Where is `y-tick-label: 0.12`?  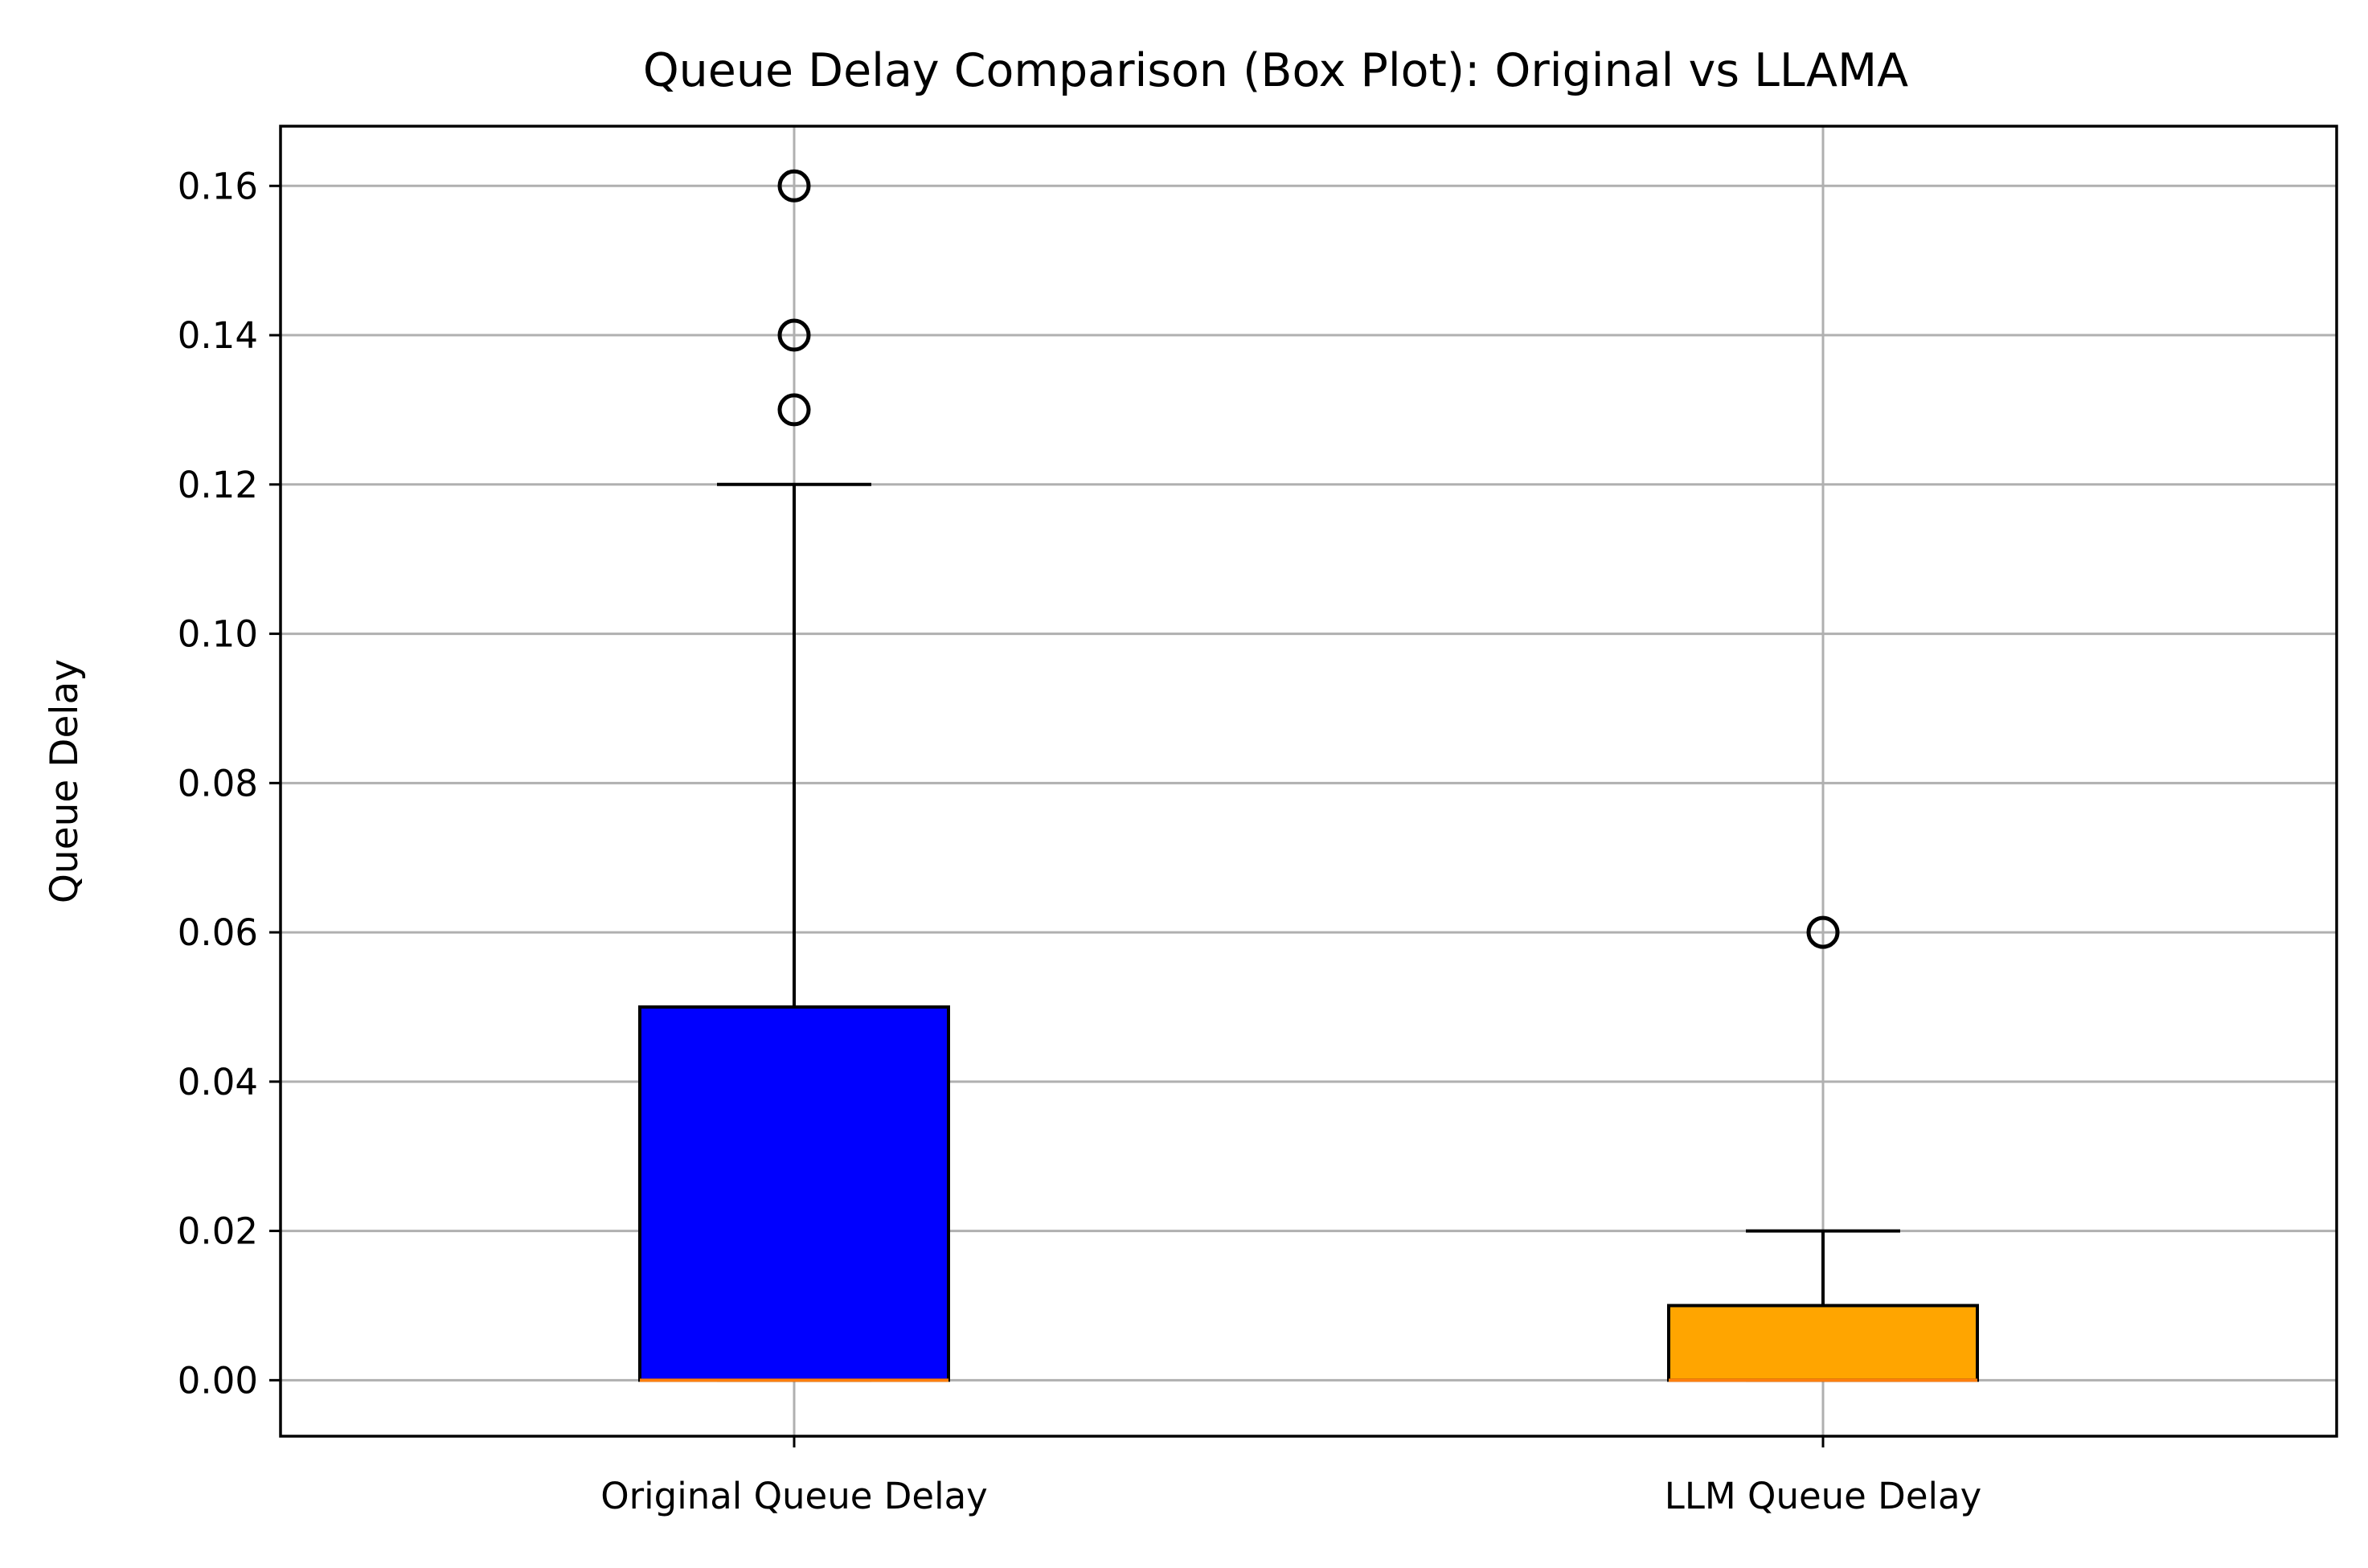
y-tick-label: 0.12 is located at coordinates (218, 485).